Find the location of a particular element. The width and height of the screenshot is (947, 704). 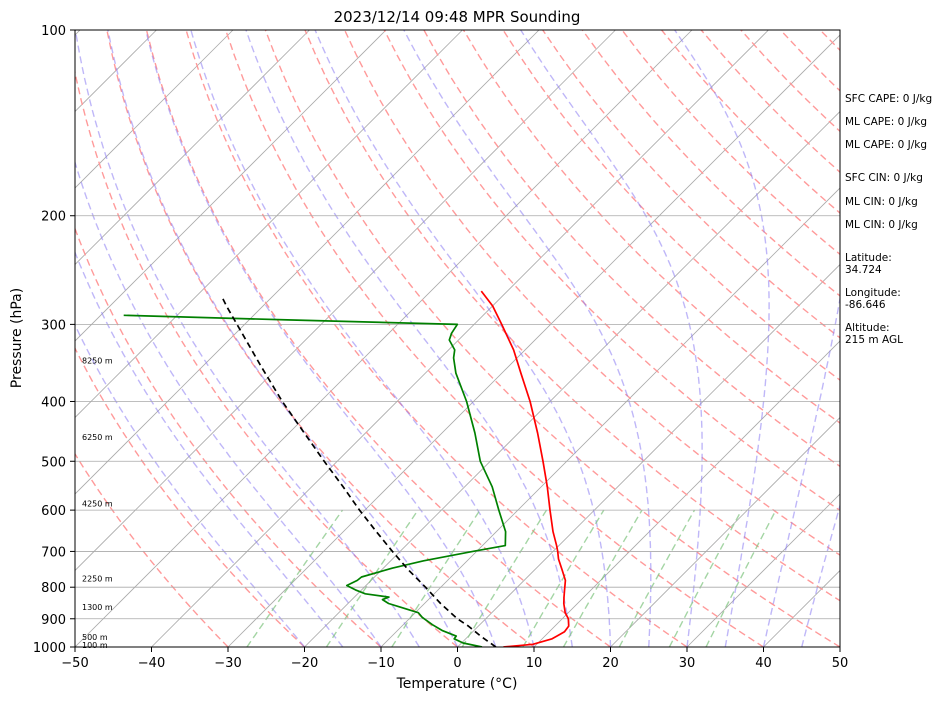

height-label: 6250 m is located at coordinates (97, 437).